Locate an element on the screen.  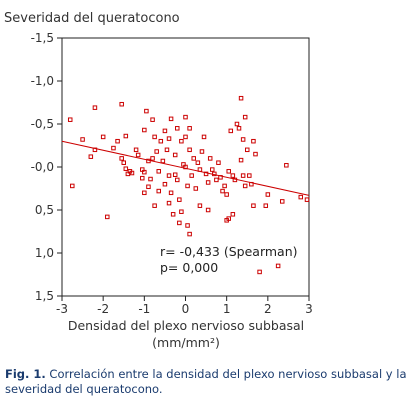
p-value-stat: p= 0,000 is located at coordinates (189, 267).